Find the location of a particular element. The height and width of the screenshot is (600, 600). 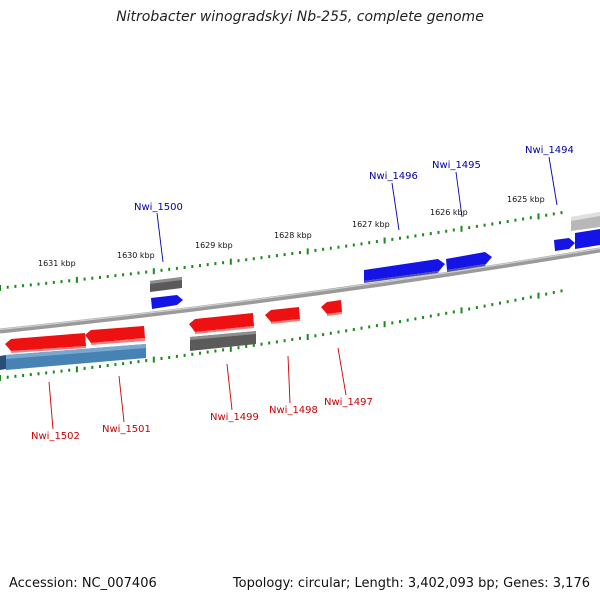

gene-label-nwi-1502: Nwi_1502 is located at coordinates (55, 436).